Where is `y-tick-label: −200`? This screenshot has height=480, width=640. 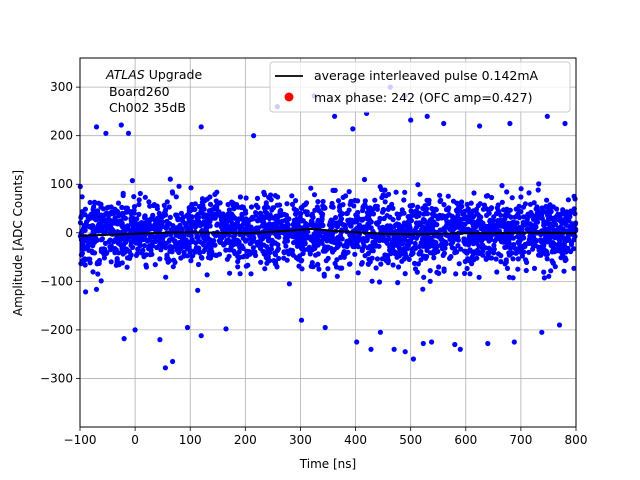 y-tick-label: −200 is located at coordinates (56, 330).